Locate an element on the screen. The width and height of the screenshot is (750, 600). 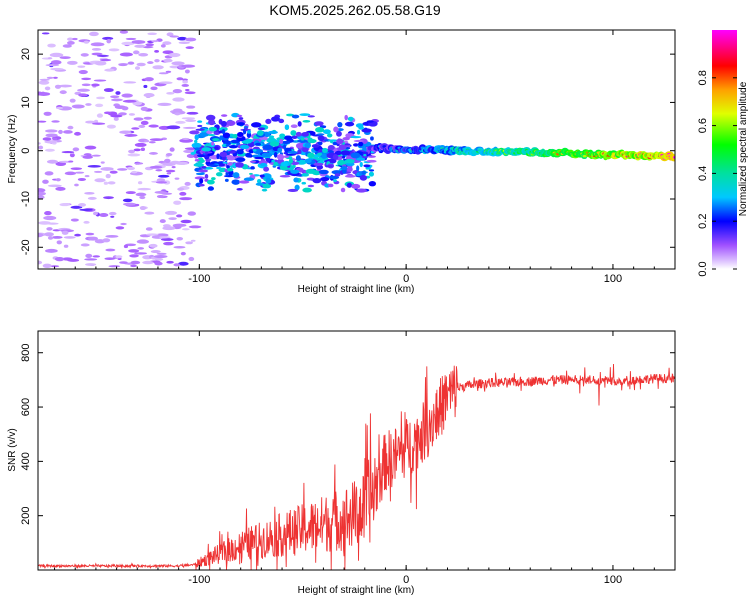
colorbar-gradient is located at coordinates (724, 149).